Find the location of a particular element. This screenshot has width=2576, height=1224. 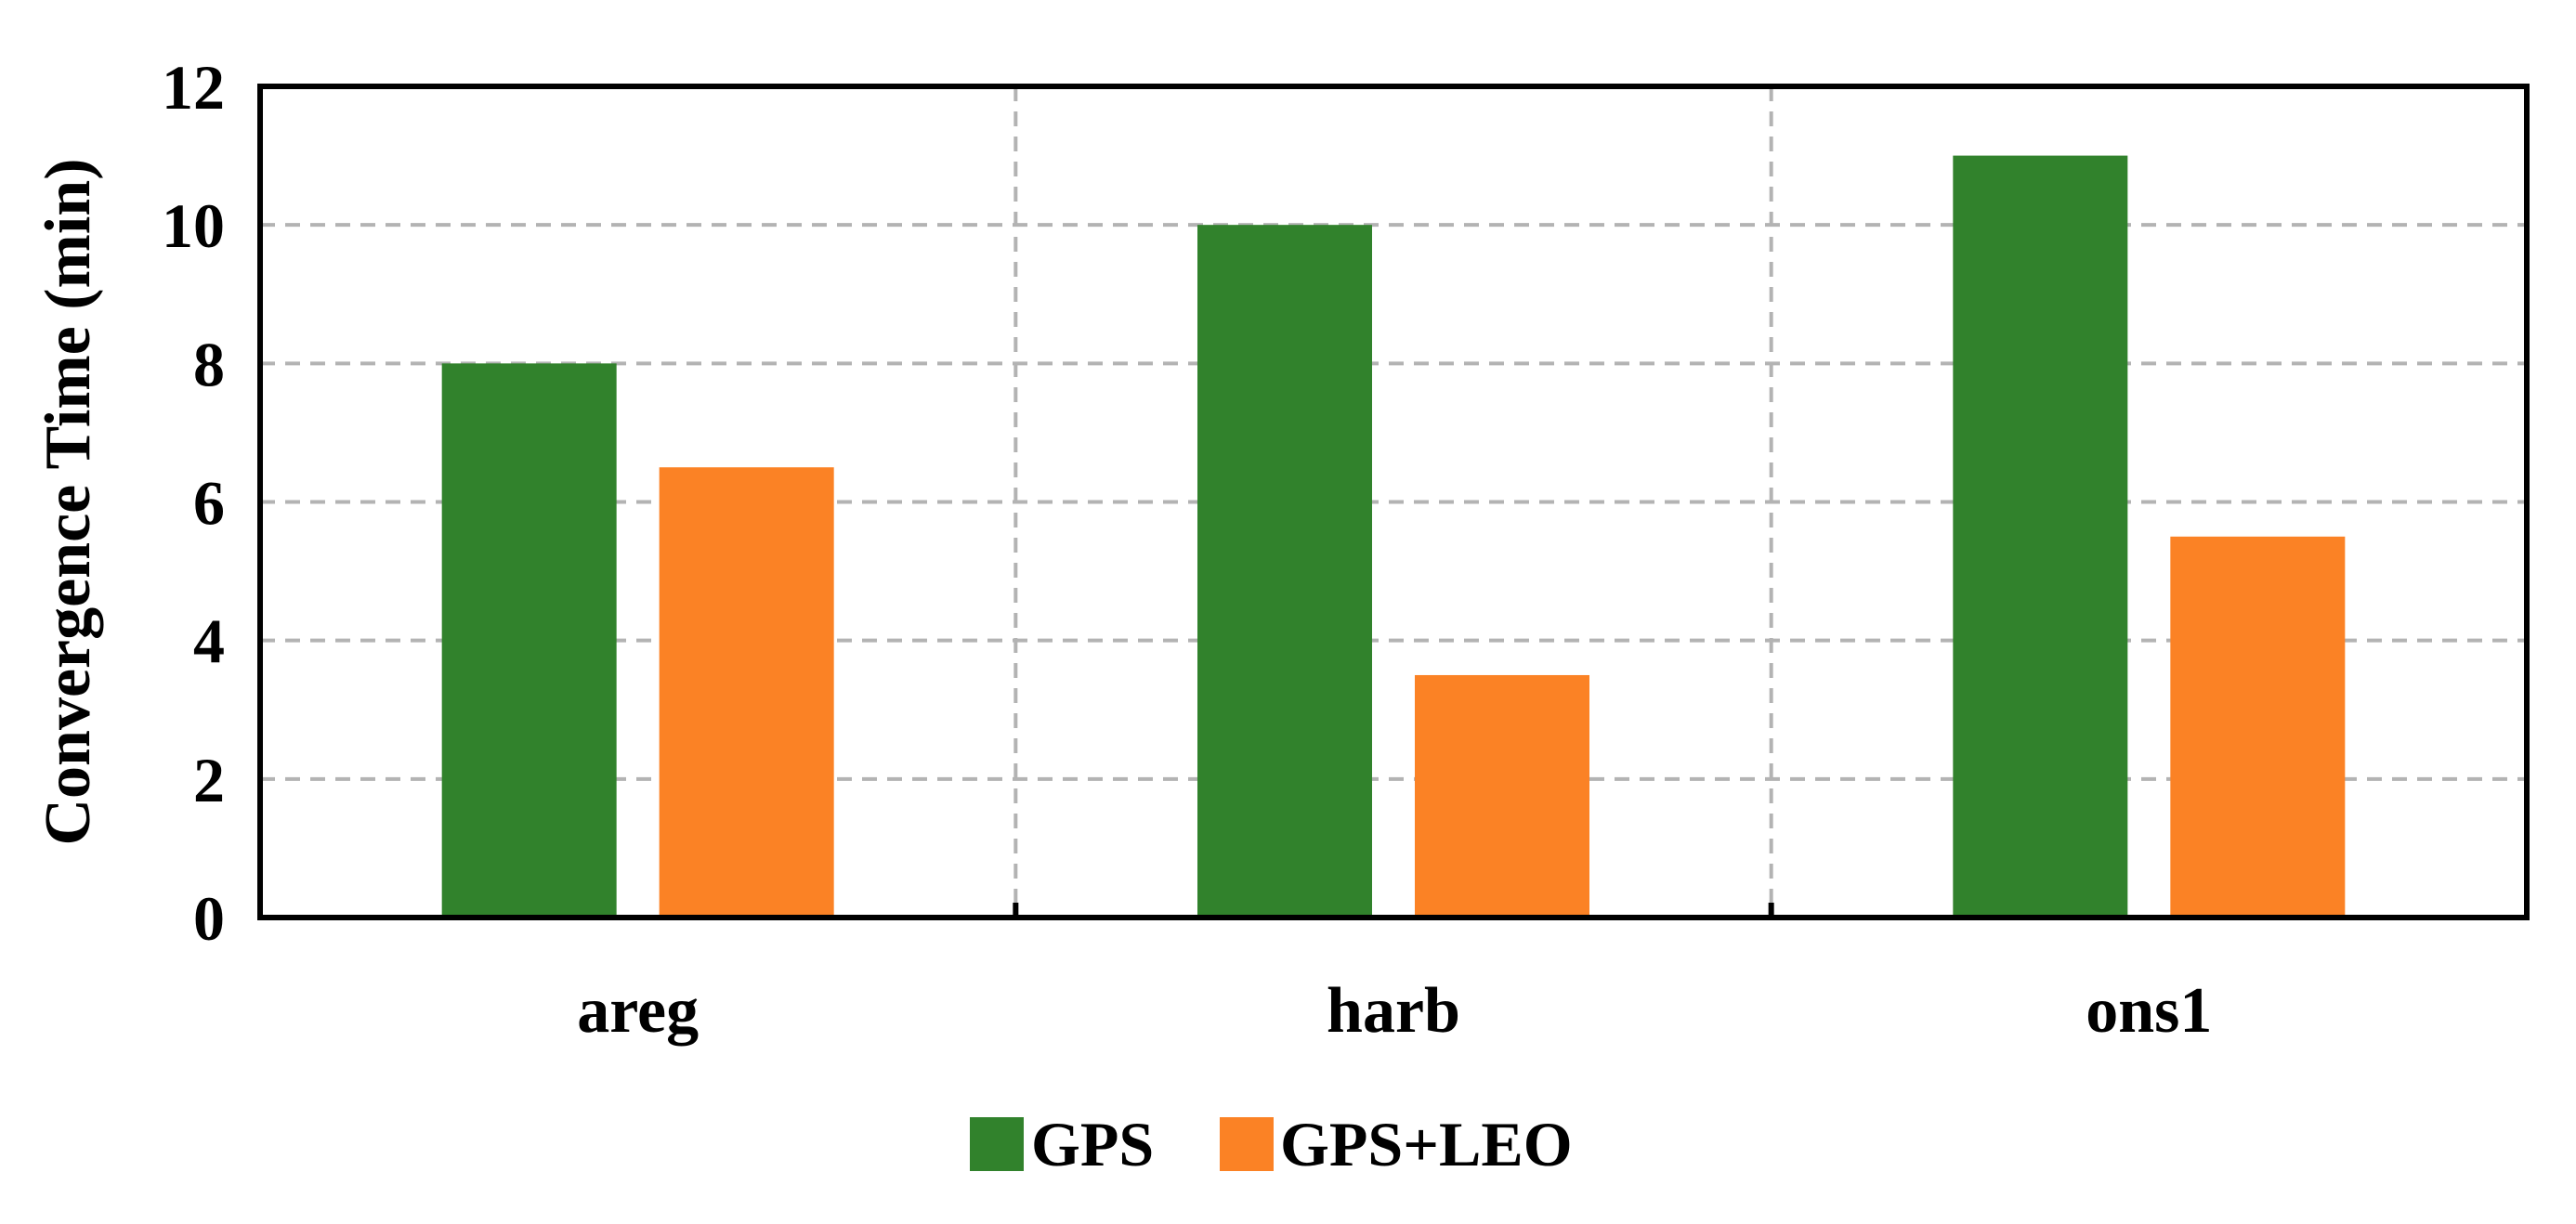

bar-gps-ons1 is located at coordinates (2040, 536).